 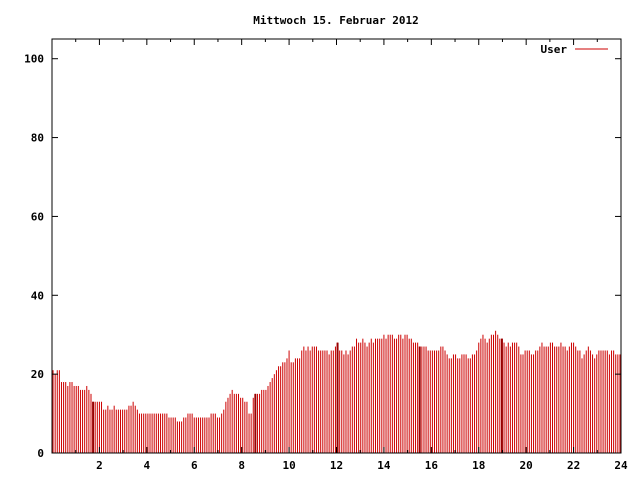 What do you see at coordinates (37, 138) in the screenshot?
I see `y-tick-label: 80` at bounding box center [37, 138].